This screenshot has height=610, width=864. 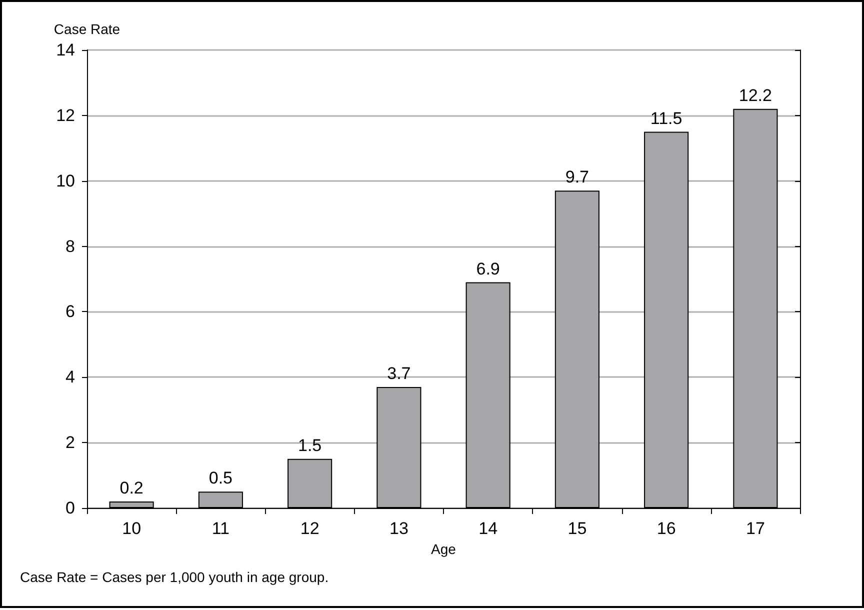 I want to click on y-tick-label: 4, so click(x=70, y=377).